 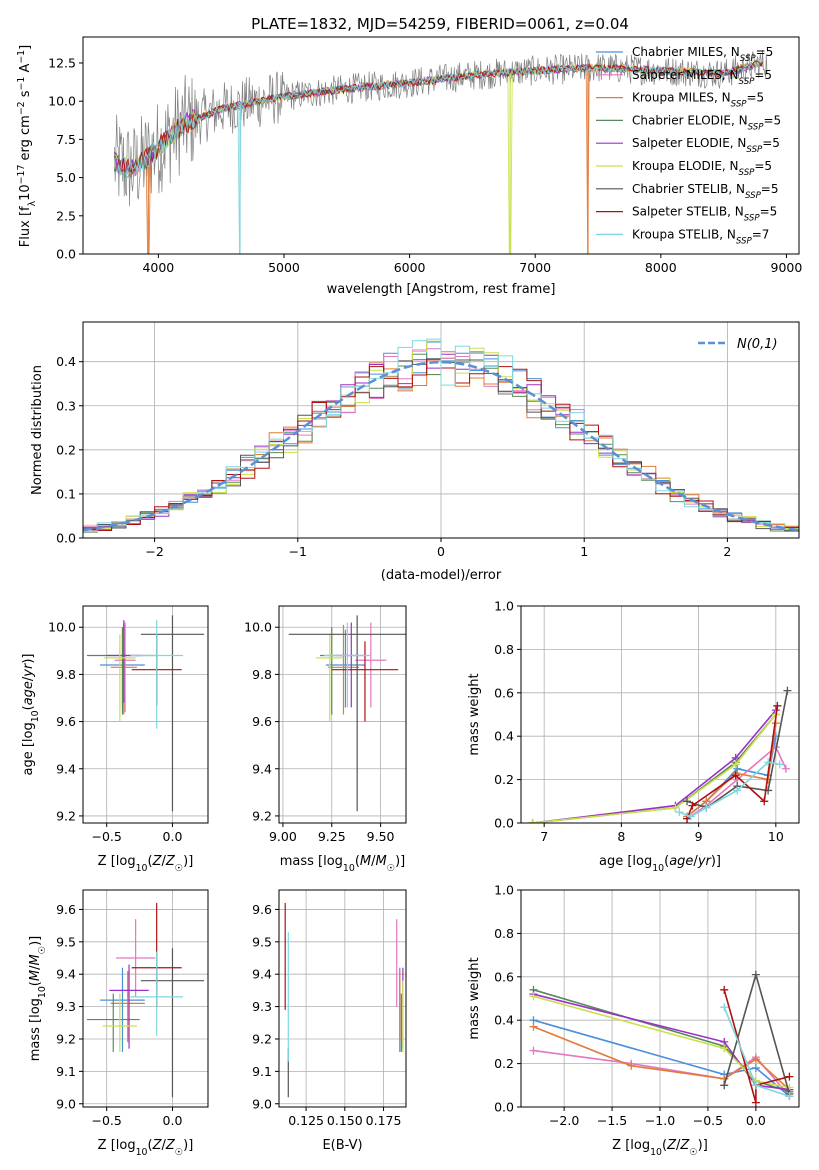 What do you see at coordinates (66, 1038) in the screenshot?
I see `mass-vs-Z-ytick-label: 9.2` at bounding box center [66, 1038].